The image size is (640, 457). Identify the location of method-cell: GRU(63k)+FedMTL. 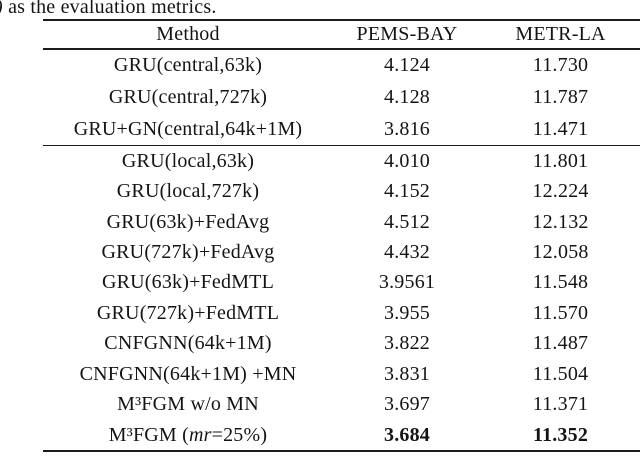
(188, 282).